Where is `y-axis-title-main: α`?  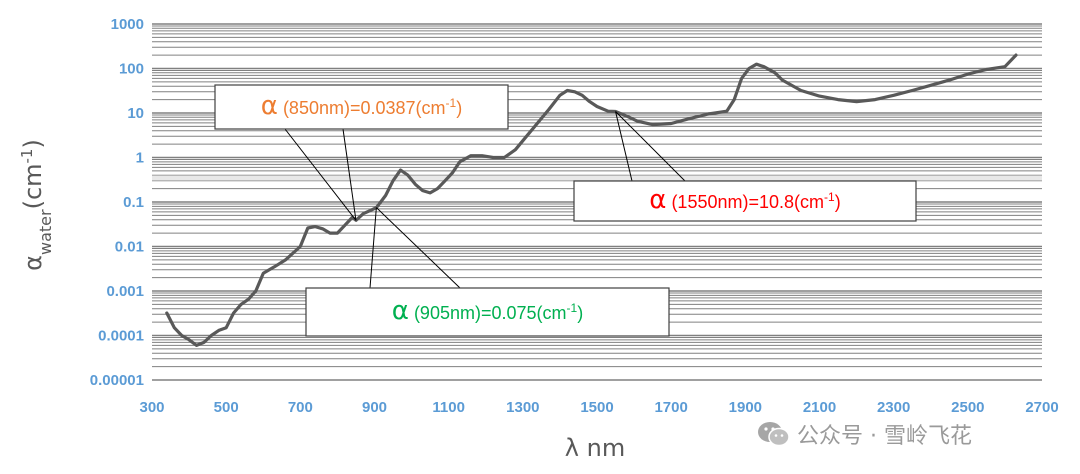 y-axis-title-main: α is located at coordinates (33, 263).